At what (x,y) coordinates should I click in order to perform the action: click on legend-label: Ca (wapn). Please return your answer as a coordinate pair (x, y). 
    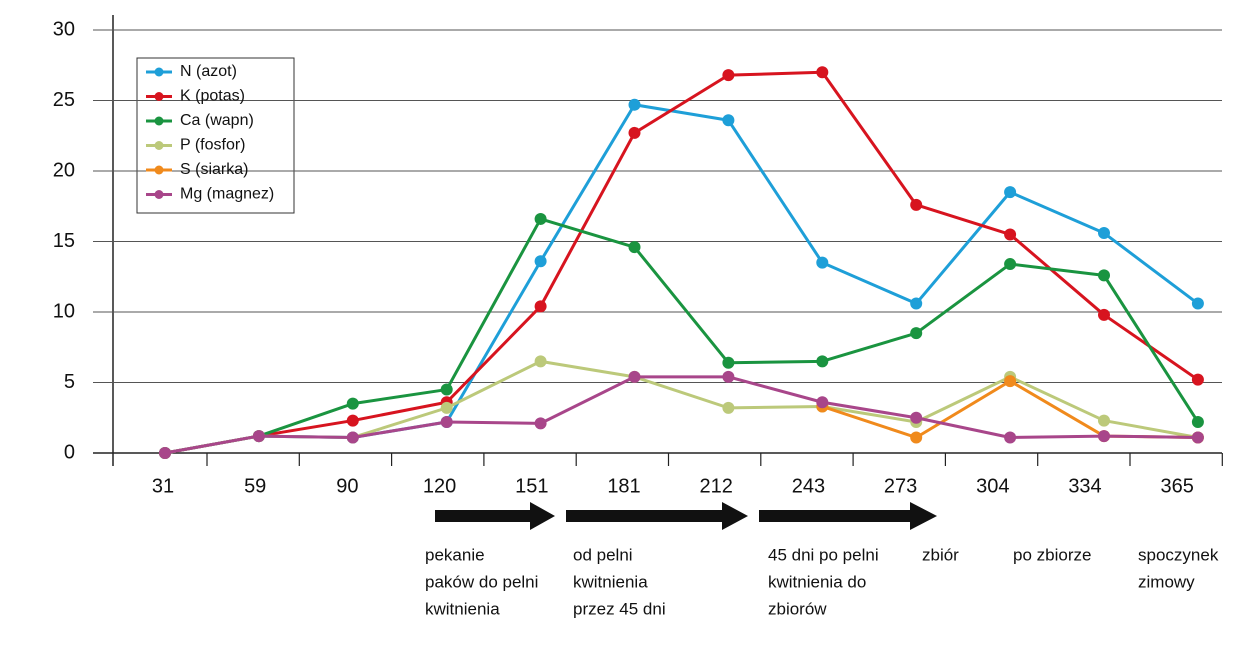
    Looking at the image, I should click on (217, 120).